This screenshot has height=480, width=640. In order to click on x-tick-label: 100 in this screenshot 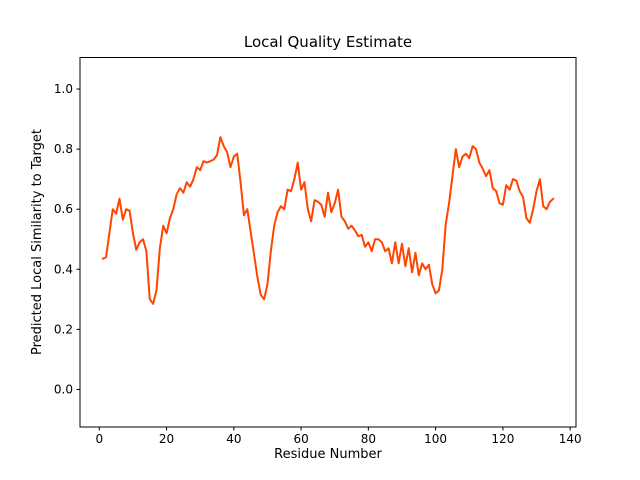, I will do `click(435, 439)`.